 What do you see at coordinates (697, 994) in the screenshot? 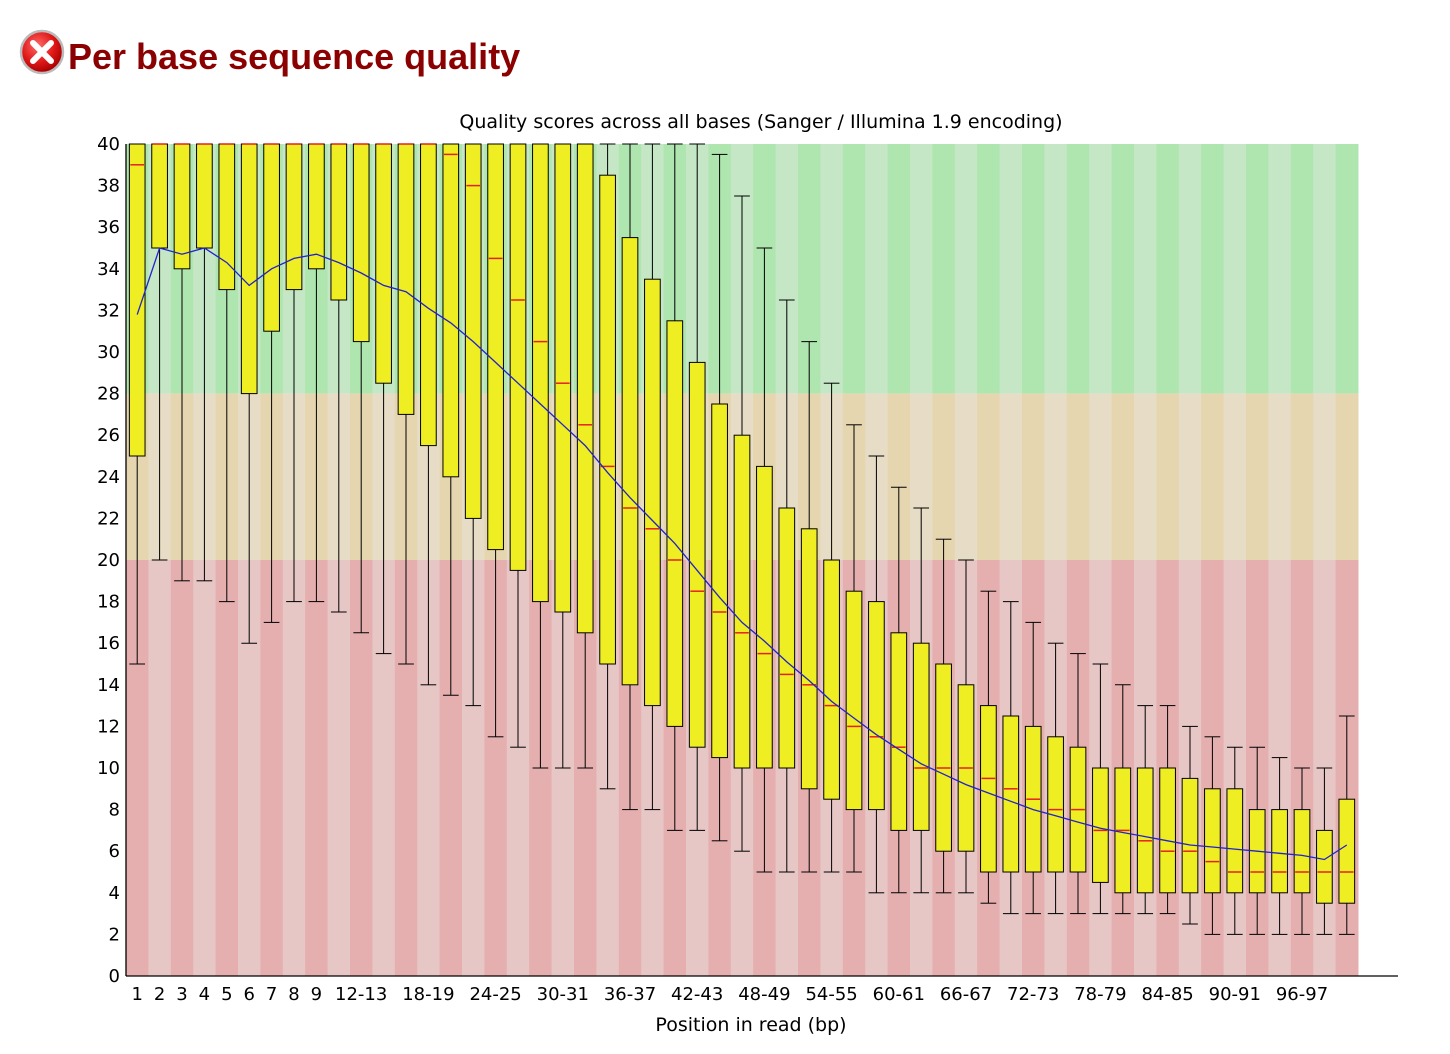
I see `x-tick-label: 42-43` at bounding box center [697, 994].